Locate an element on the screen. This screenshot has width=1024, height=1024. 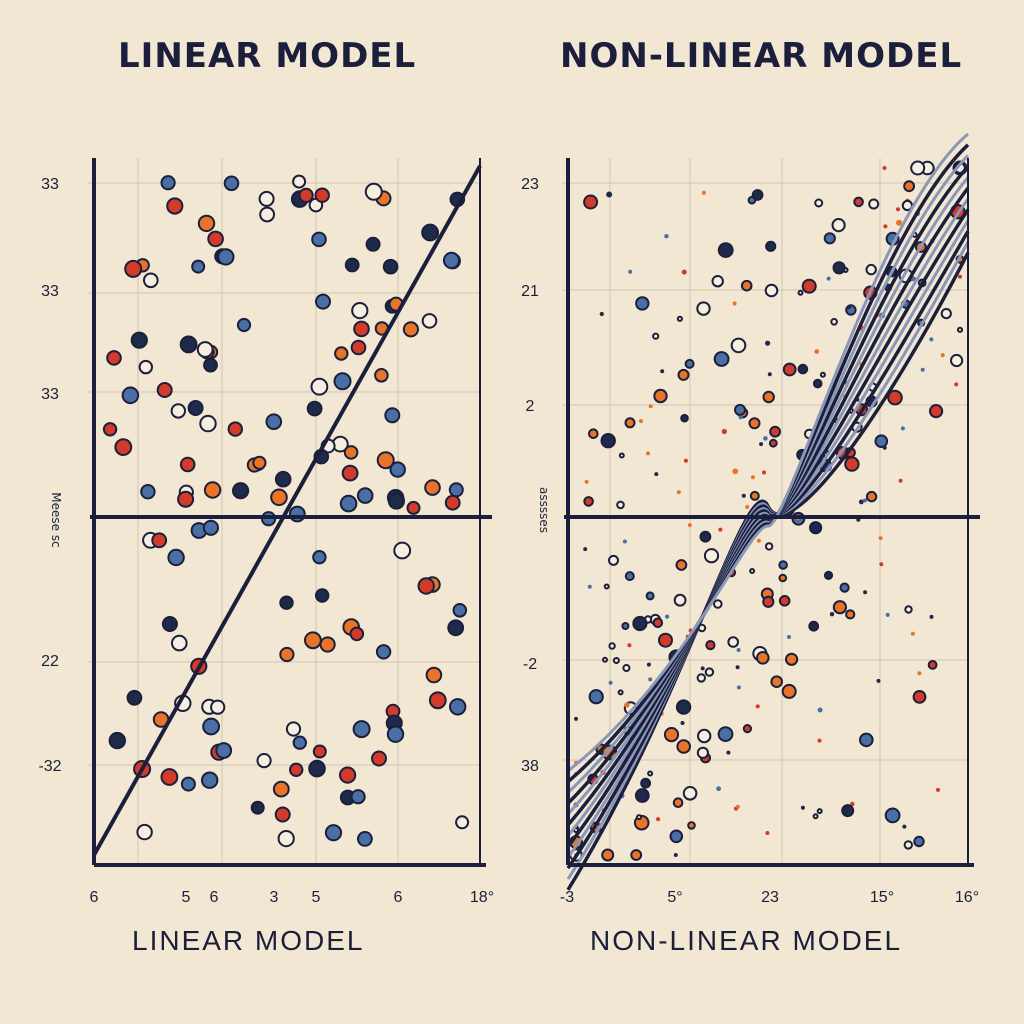
x-tick-label: -3 is located at coordinates (567, 897).